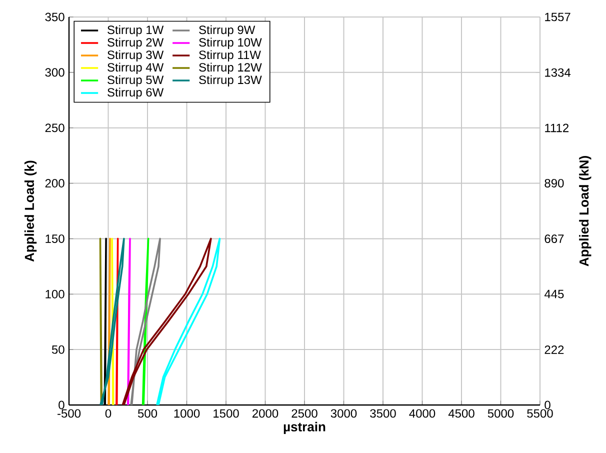 The width and height of the screenshot is (606, 453). I want to click on legend-label: Stirrup 9W, so click(227, 30).